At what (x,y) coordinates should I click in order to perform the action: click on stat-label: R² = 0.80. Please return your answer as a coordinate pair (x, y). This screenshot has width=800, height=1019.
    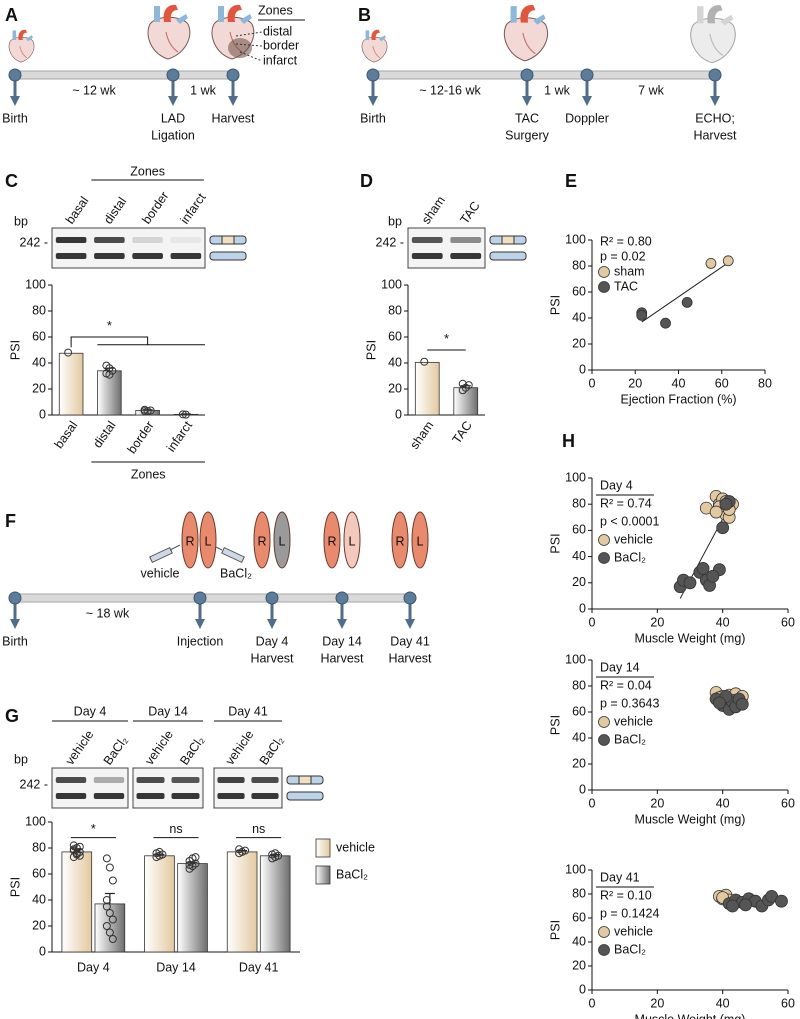
    Looking at the image, I should click on (626, 241).